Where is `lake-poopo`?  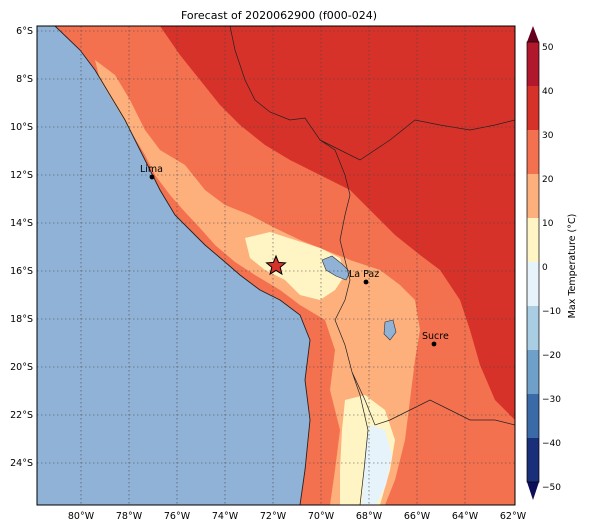
lake-poopo is located at coordinates (390, 330).